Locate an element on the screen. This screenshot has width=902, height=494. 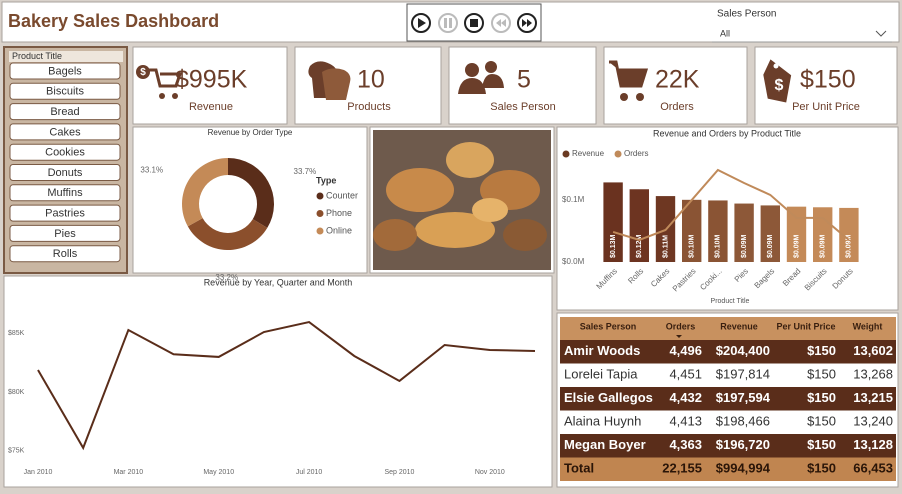
table-header is located at coordinates (728, 328).